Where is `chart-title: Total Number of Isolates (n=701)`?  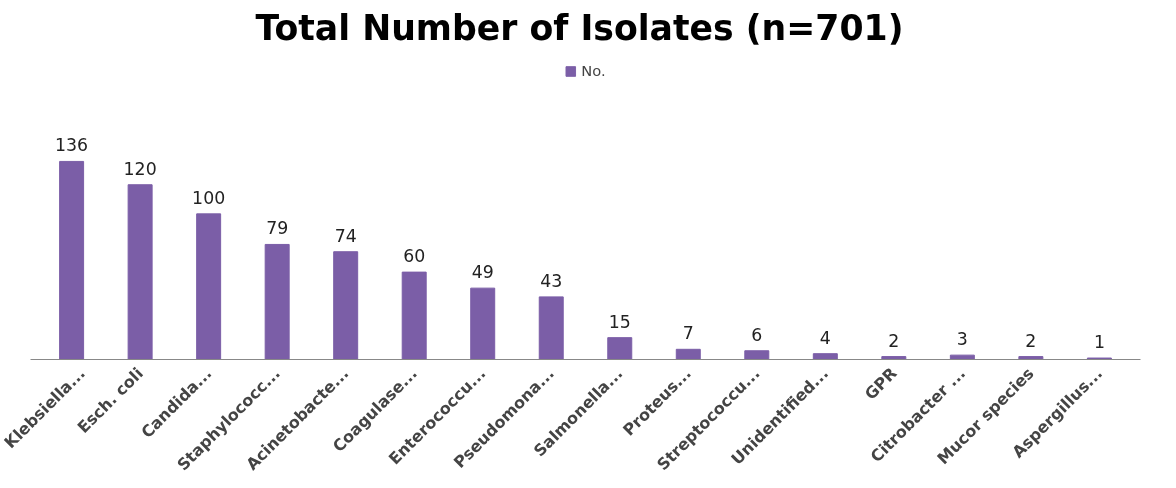 chart-title: Total Number of Isolates (n=701) is located at coordinates (579, 27).